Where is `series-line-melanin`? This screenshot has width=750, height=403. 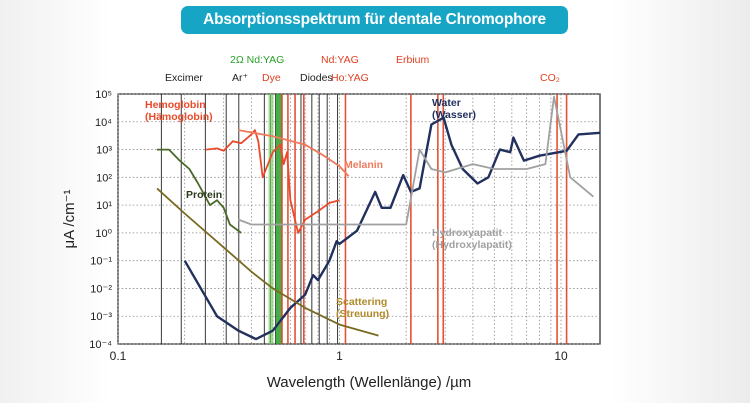 series-line-melanin is located at coordinates (294, 153).